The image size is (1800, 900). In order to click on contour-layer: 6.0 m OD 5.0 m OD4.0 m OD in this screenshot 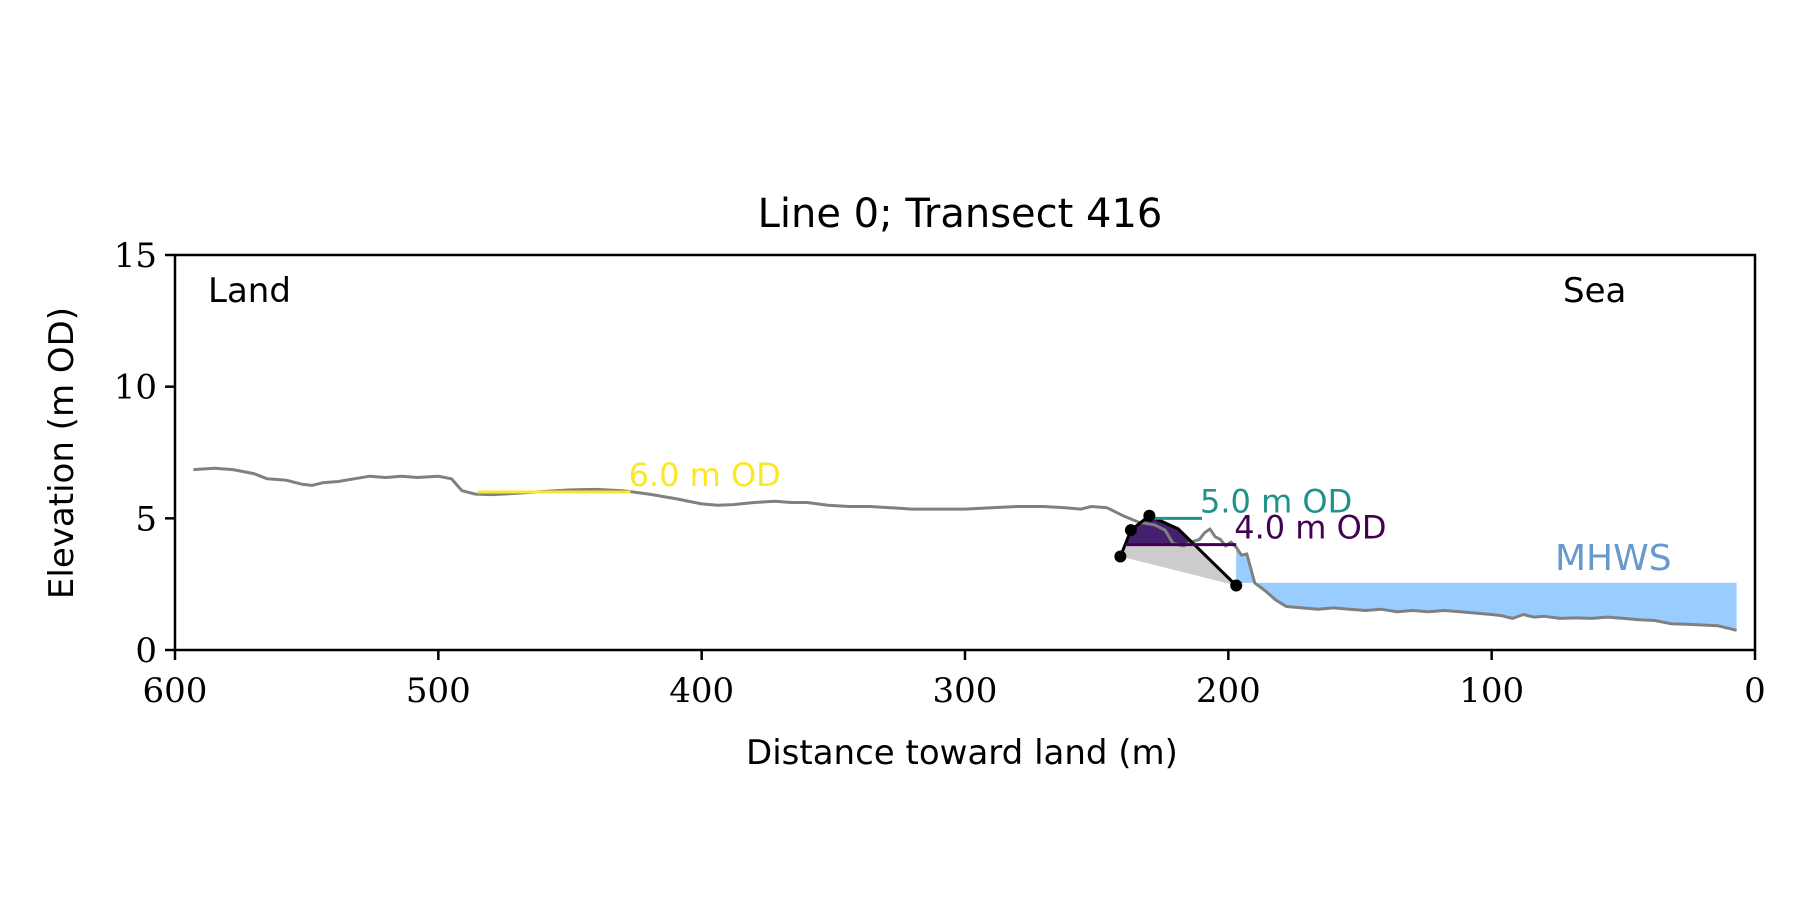, I will do `click(931, 501)`.